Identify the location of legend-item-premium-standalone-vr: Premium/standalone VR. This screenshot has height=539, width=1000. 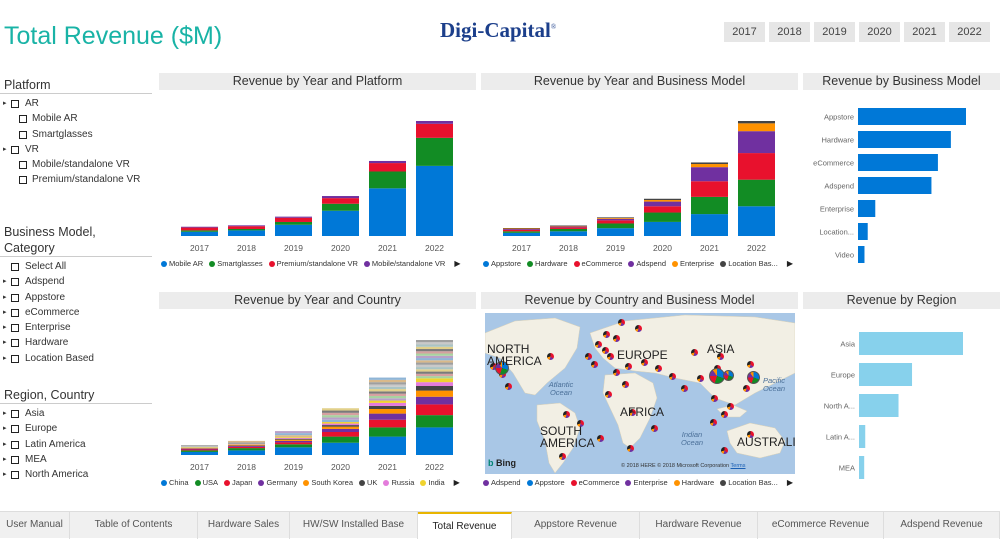
(313, 263).